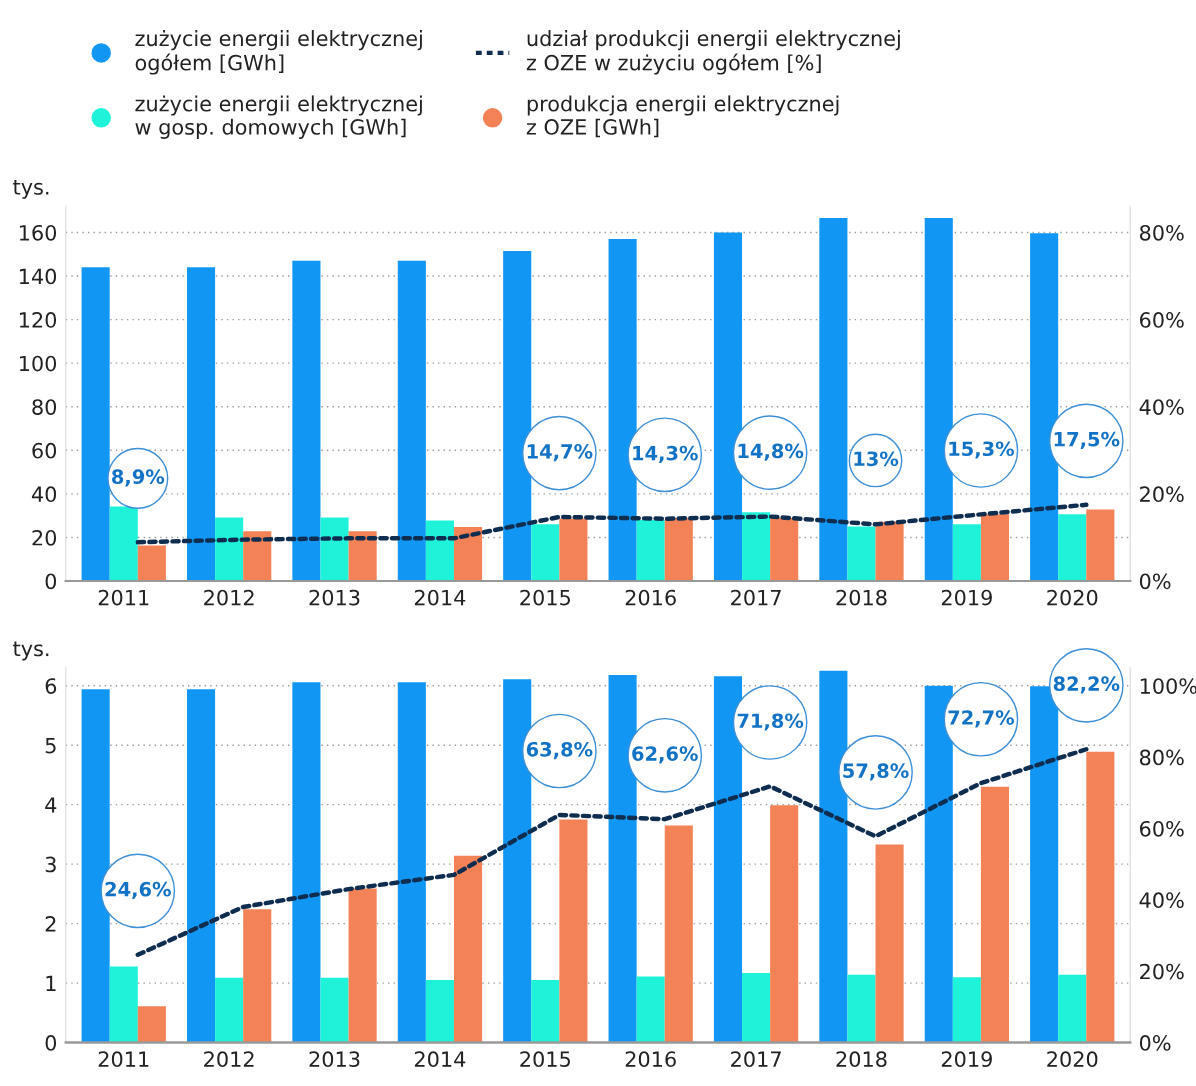 This screenshot has width=1196, height=1086. I want to click on data-label: 14,7%, so click(560, 453).